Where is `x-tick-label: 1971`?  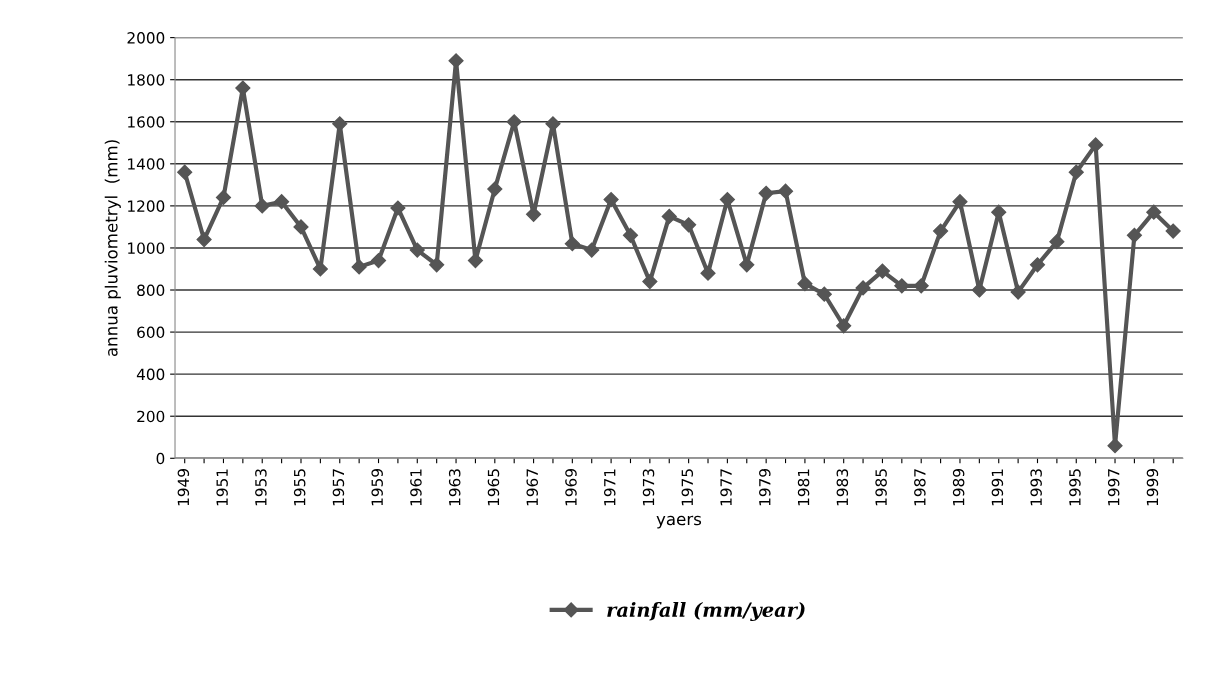
x-tick-label: 1971 is located at coordinates (609, 487).